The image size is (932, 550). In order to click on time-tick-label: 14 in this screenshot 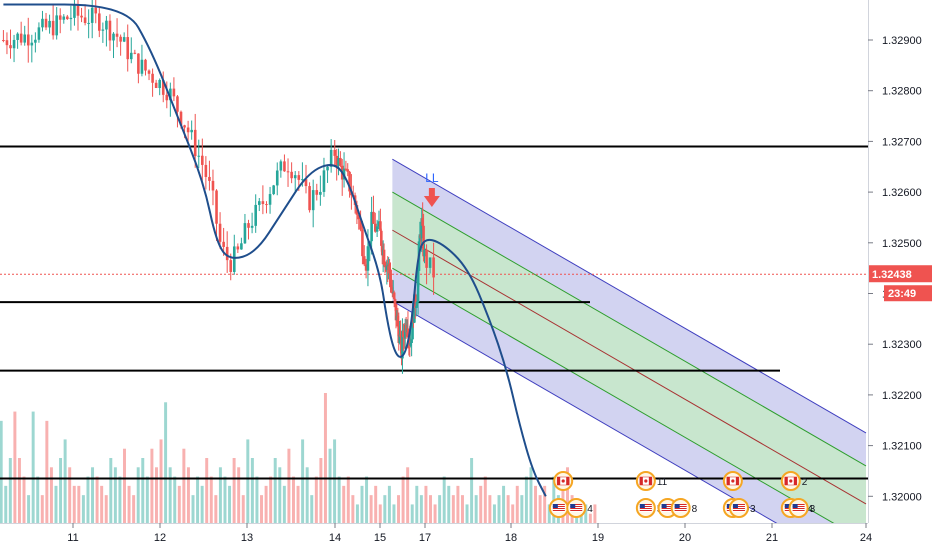, I will do `click(335, 538)`.